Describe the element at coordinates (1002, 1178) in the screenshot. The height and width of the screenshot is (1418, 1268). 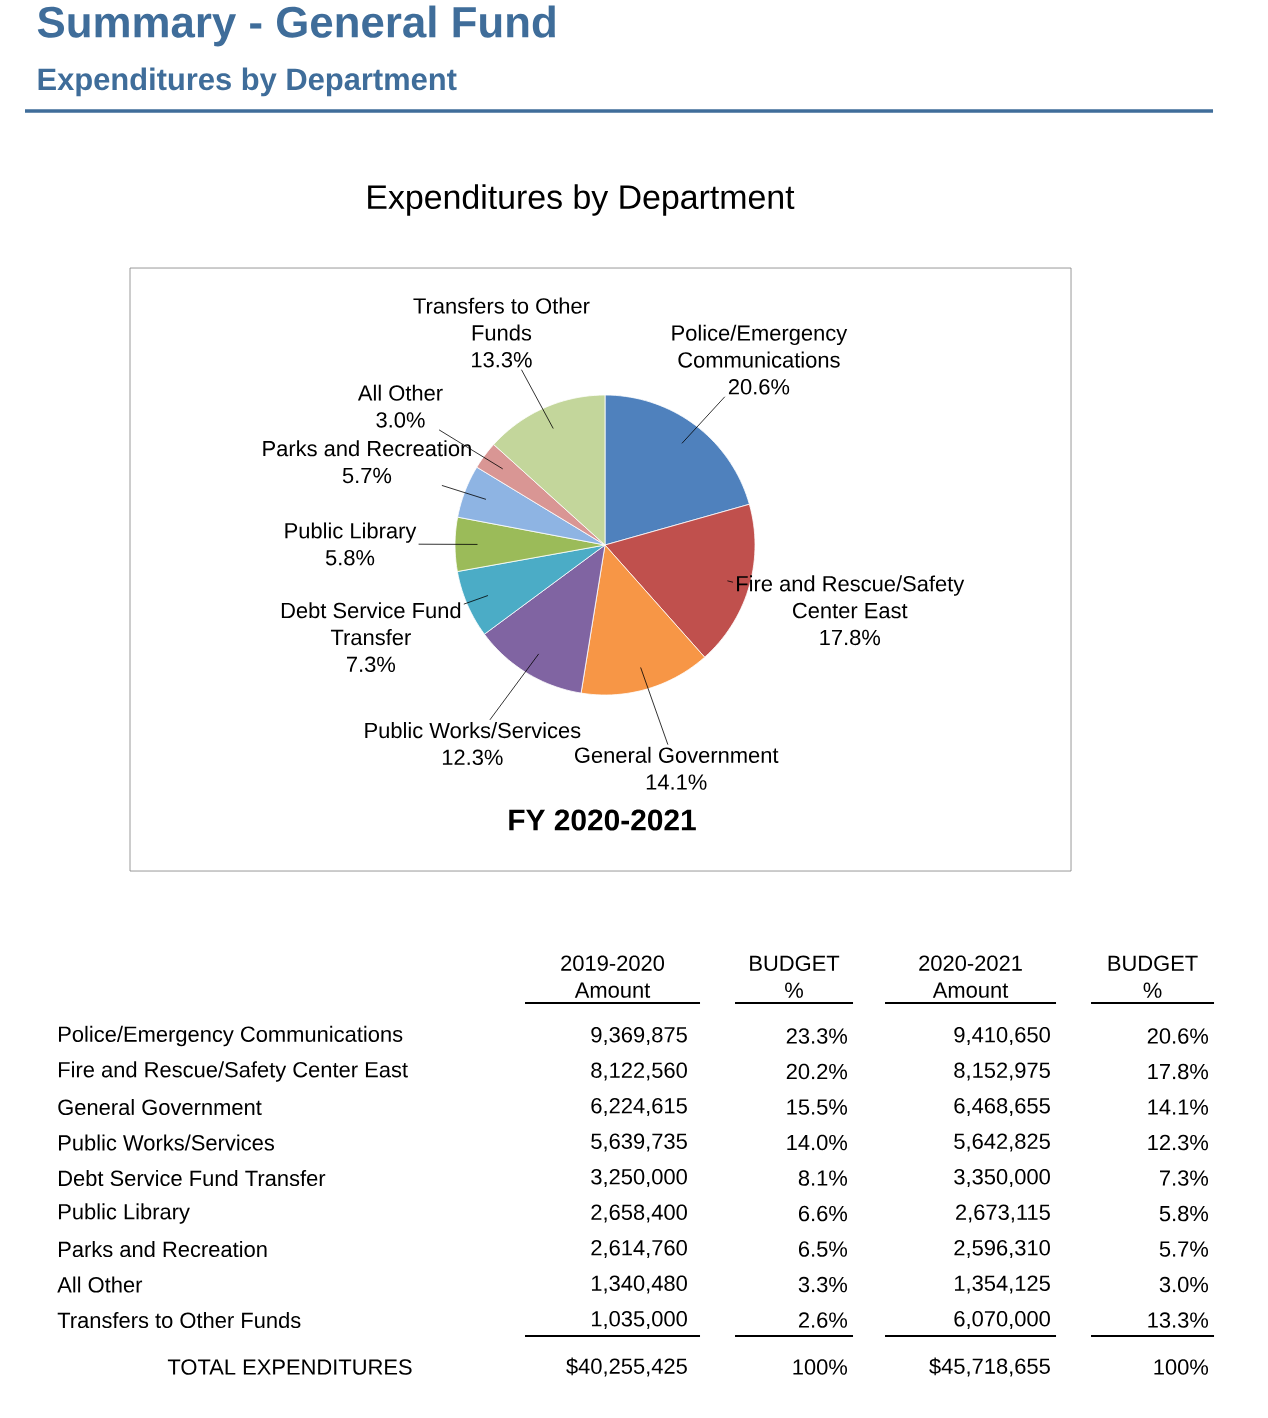
I see `data-label: 3,350,000` at that location.